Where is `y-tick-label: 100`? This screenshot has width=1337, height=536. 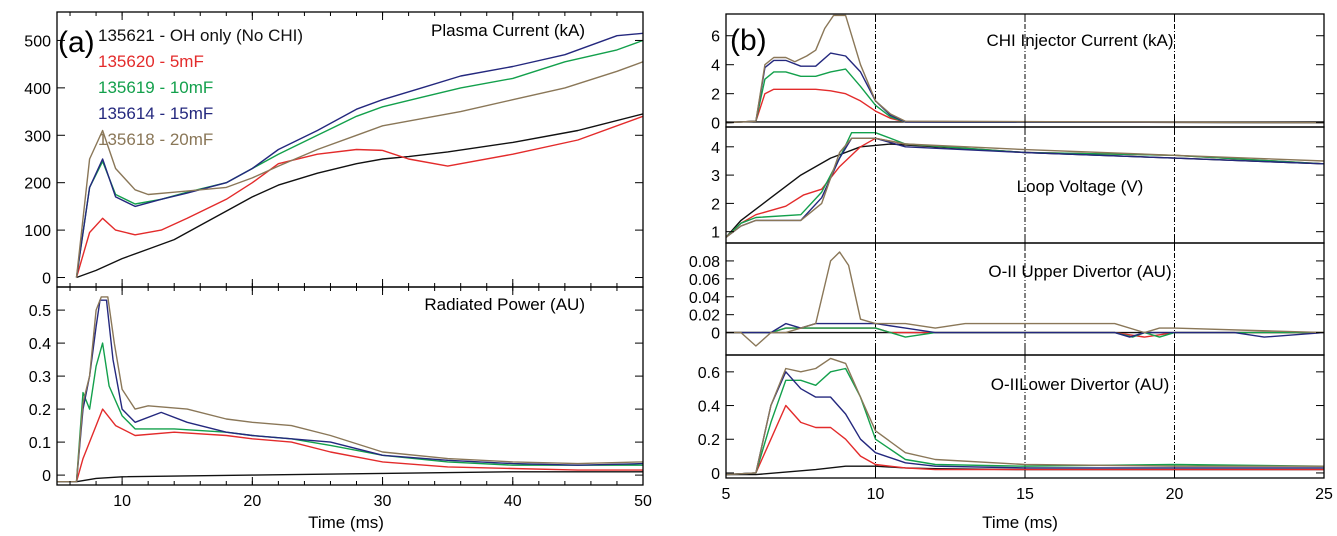
y-tick-label: 100 is located at coordinates (37, 231).